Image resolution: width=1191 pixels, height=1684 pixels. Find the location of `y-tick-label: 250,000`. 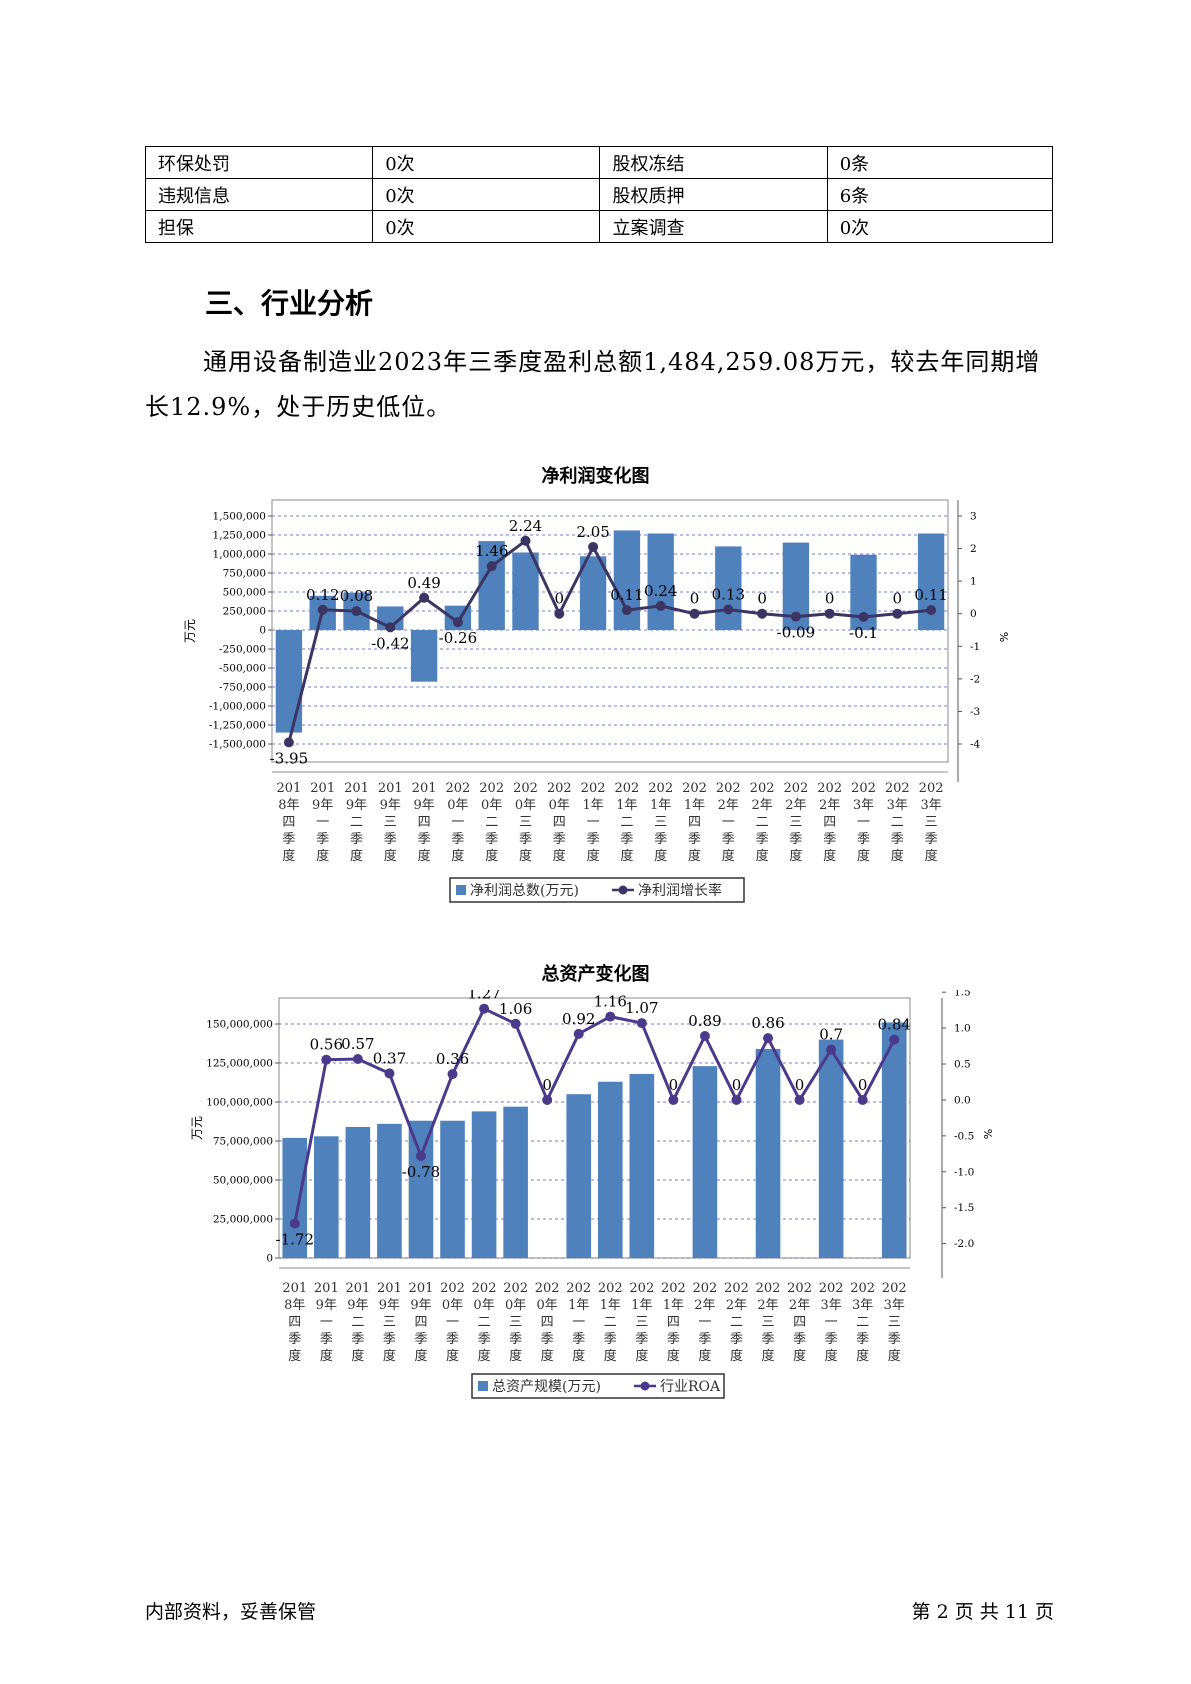

y-tick-label: 250,000 is located at coordinates (244, 612).